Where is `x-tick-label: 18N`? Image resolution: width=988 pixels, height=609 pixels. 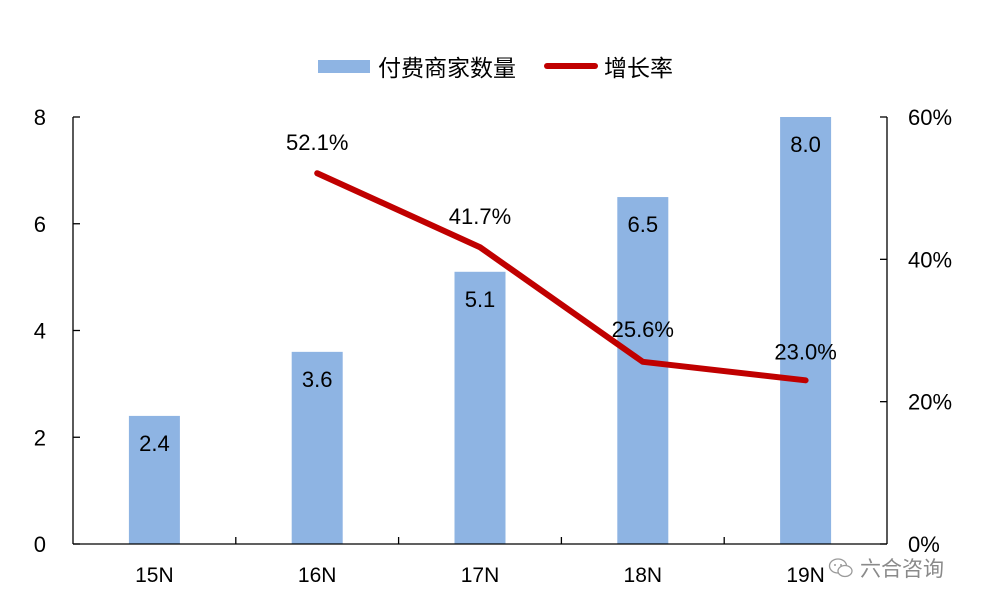 x-tick-label: 18N is located at coordinates (643, 575).